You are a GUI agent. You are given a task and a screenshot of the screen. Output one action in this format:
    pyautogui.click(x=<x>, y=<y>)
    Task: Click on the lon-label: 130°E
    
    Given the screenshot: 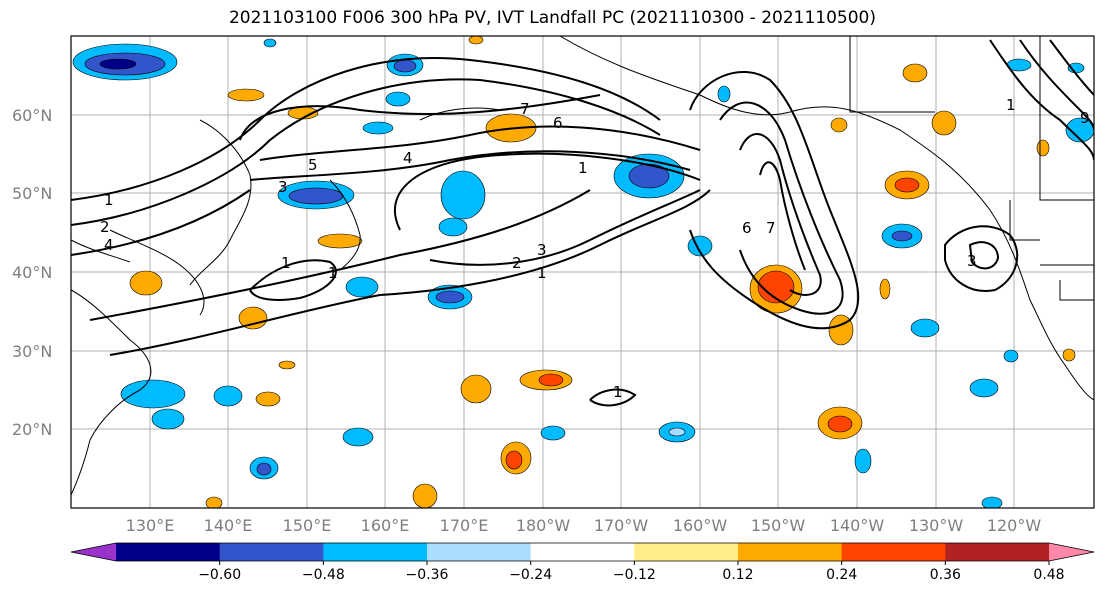 What is the action you would take?
    pyautogui.click(x=150, y=525)
    